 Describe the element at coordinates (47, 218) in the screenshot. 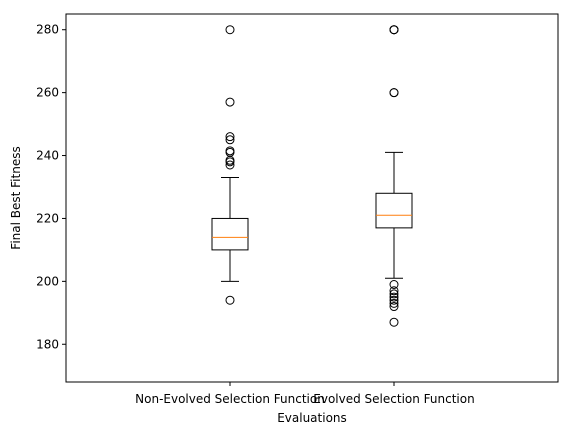

I see `y-tick-label: 220` at that location.